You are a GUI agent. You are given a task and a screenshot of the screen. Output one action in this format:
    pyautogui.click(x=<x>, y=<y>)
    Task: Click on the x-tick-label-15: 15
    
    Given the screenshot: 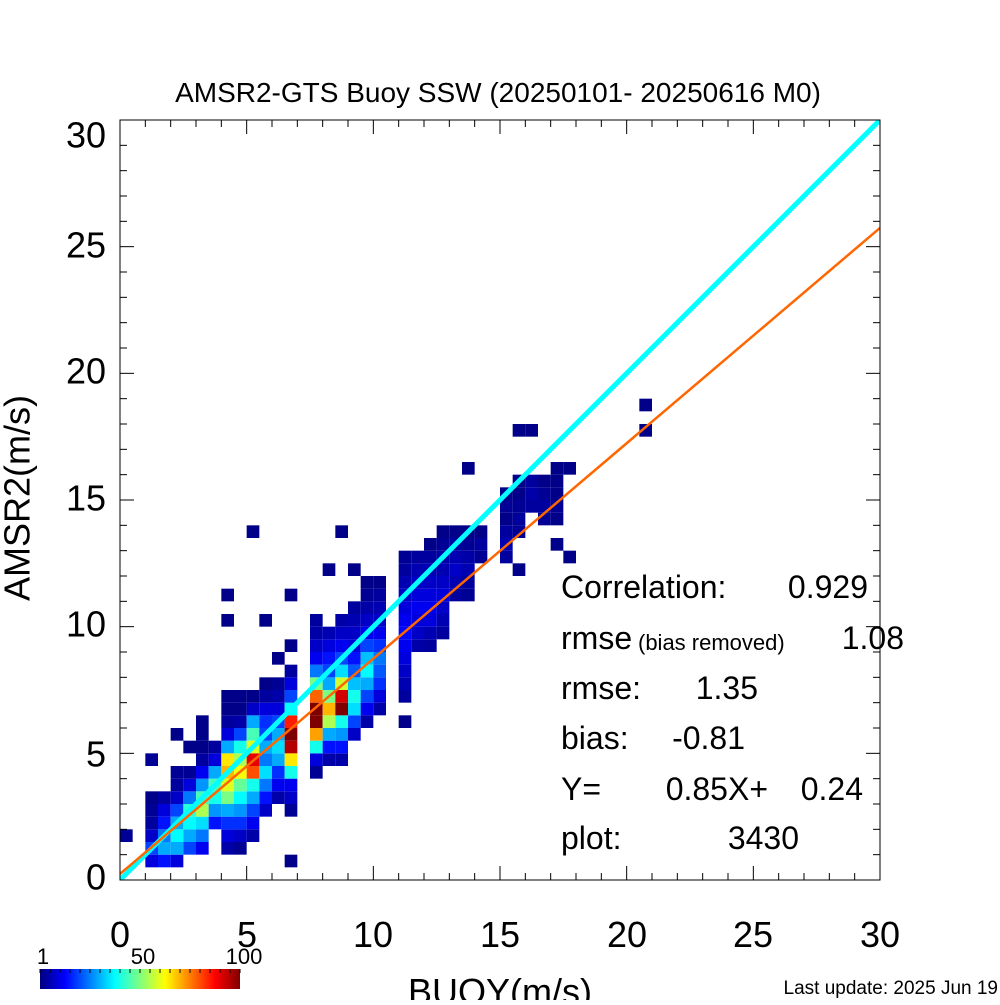 What is the action you would take?
    pyautogui.click(x=500, y=934)
    